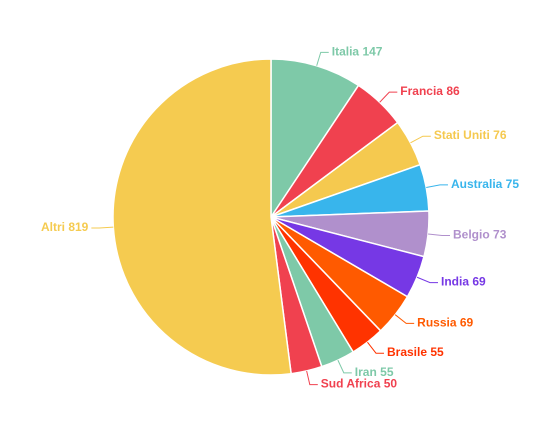 The width and height of the screenshot is (544, 448). I want to click on label-name: Altri, so click(53, 227).